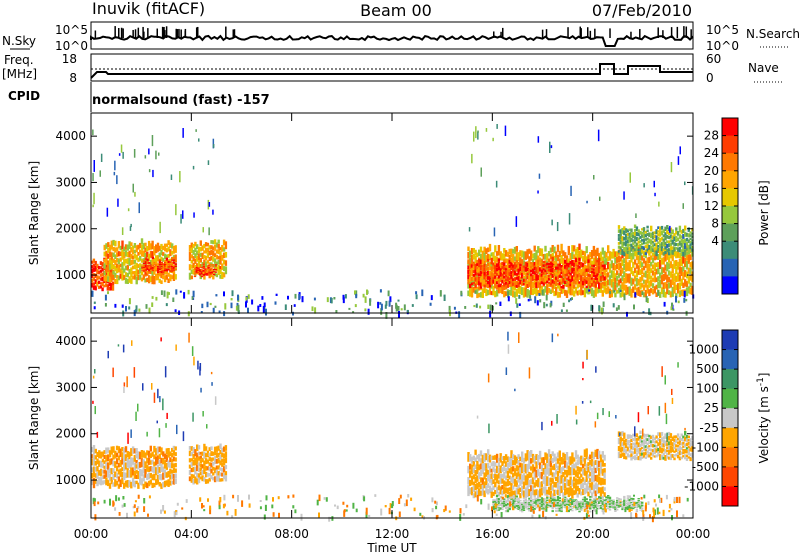 The image size is (800, 554). What do you see at coordinates (730, 418) in the screenshot?
I see `colorbar-frame` at bounding box center [730, 418].